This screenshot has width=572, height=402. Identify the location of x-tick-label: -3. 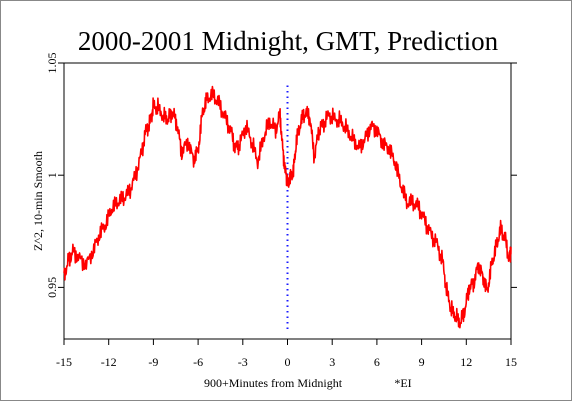
(243, 362).